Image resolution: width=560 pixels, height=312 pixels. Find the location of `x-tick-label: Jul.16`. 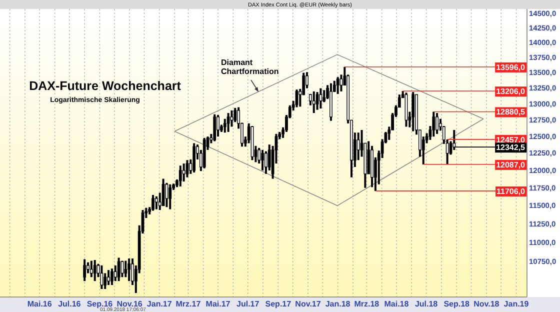

x-tick-label: Jul.16 is located at coordinates (70, 304).